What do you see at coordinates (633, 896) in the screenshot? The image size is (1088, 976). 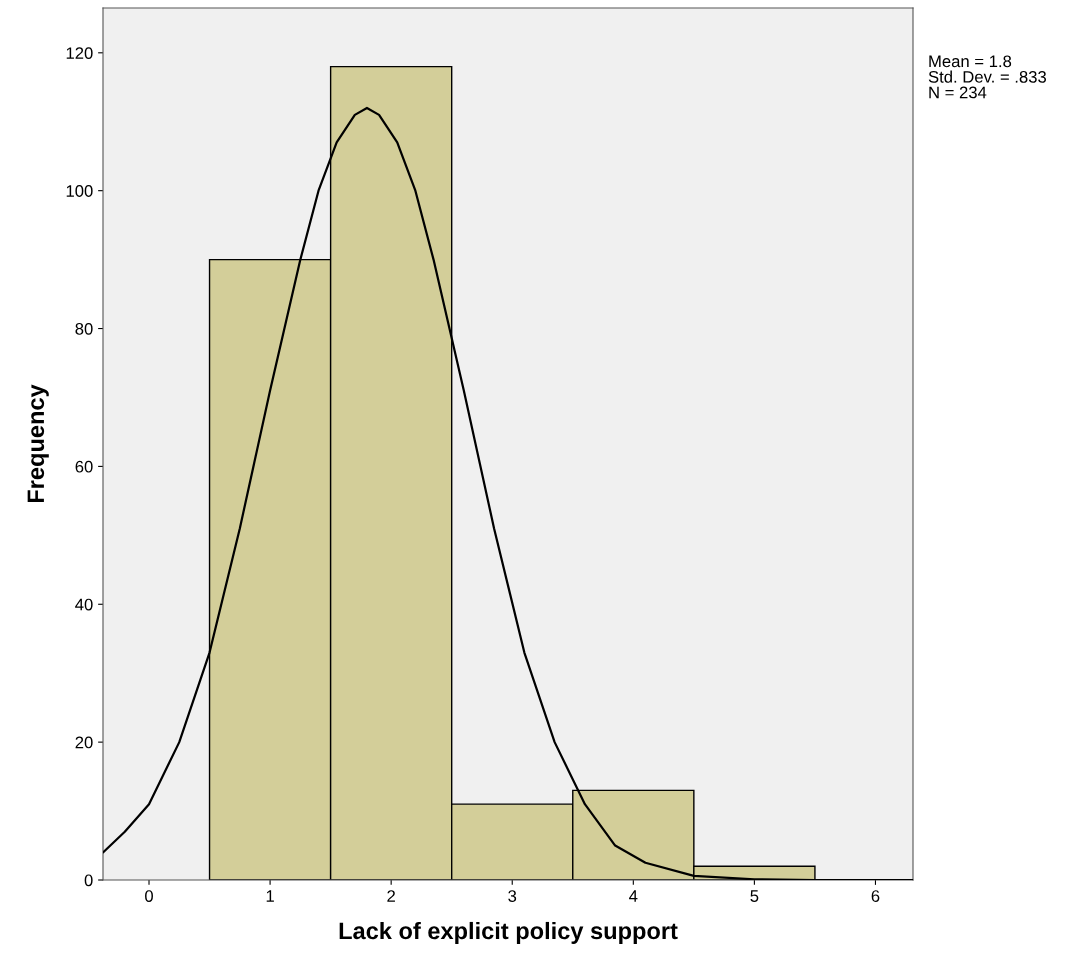 I see `x-tick-label: 4` at bounding box center [633, 896].